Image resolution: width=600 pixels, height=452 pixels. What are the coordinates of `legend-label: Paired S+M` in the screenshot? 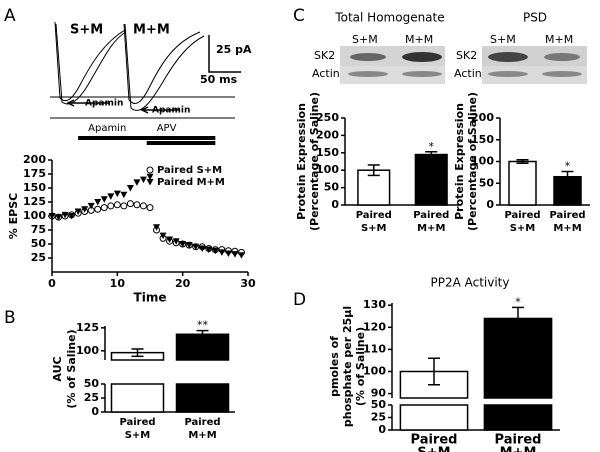 It's located at (189, 170).